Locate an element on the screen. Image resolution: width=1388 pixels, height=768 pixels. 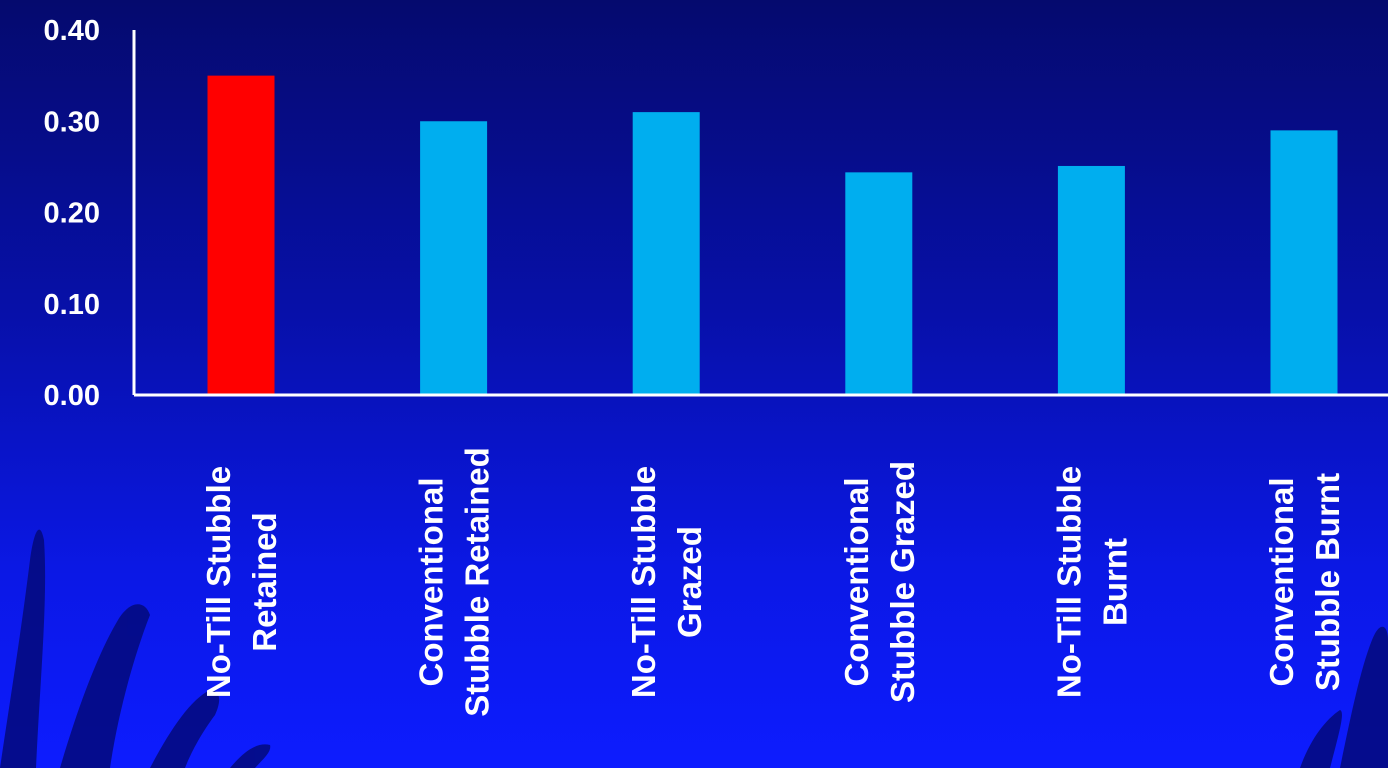
x-category-label: Conventional Stubble Burnt is located at coordinates (1304, 582).